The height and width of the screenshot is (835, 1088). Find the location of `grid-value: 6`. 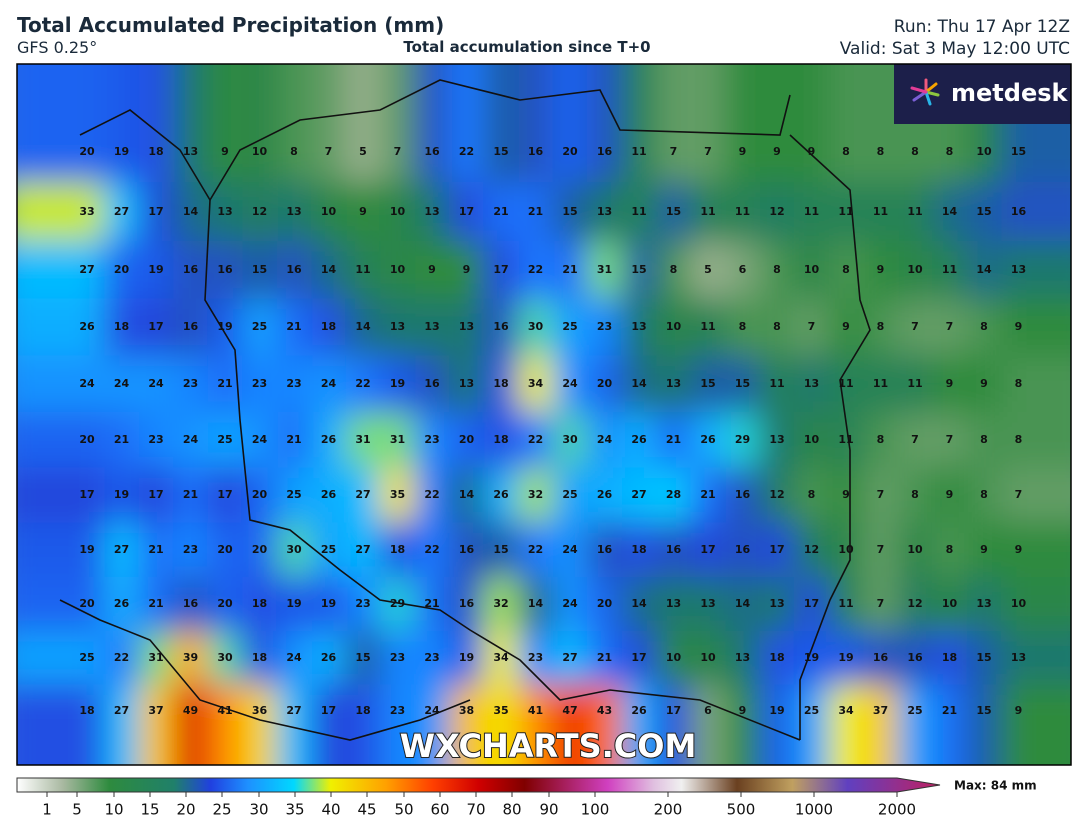

grid-value: 6 is located at coordinates (743, 269).